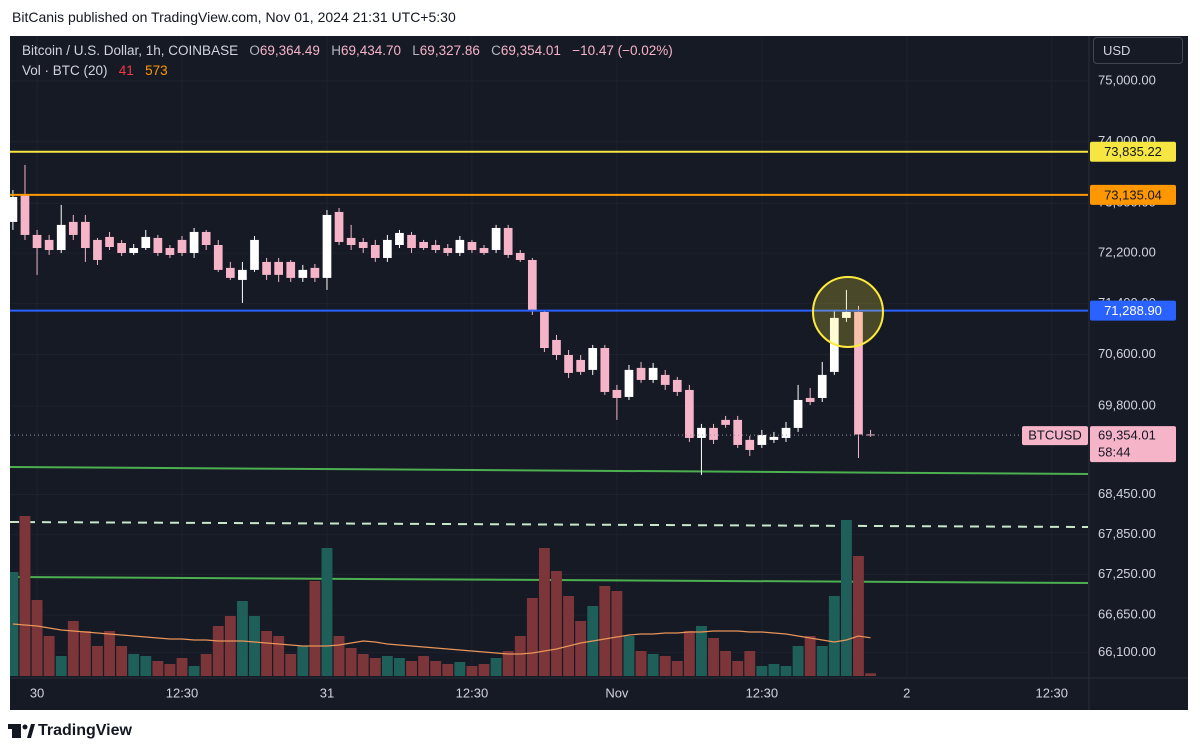 The height and width of the screenshot is (751, 1200). I want to click on currency-button: USD, so click(1138, 50).